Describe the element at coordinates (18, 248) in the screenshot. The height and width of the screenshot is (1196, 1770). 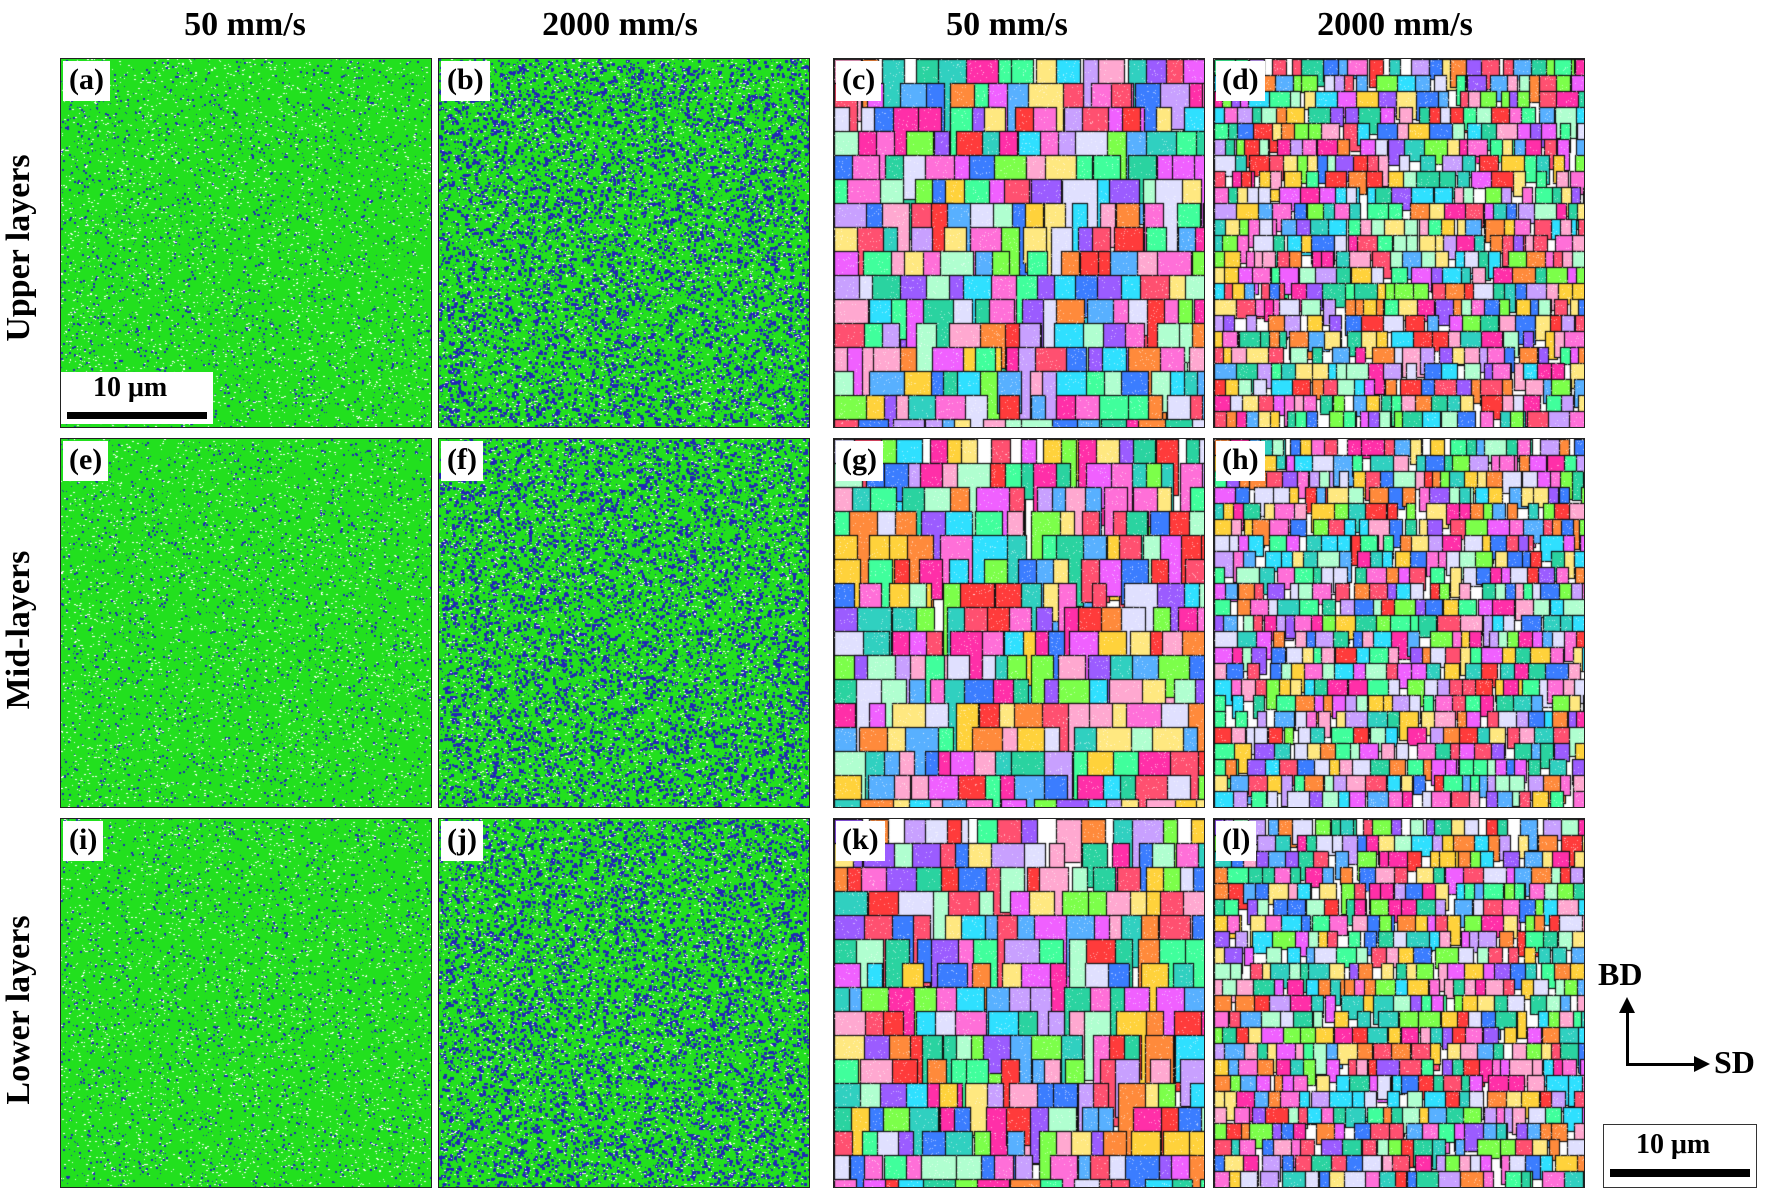
I see `row-header-upper: Upper layers` at that location.